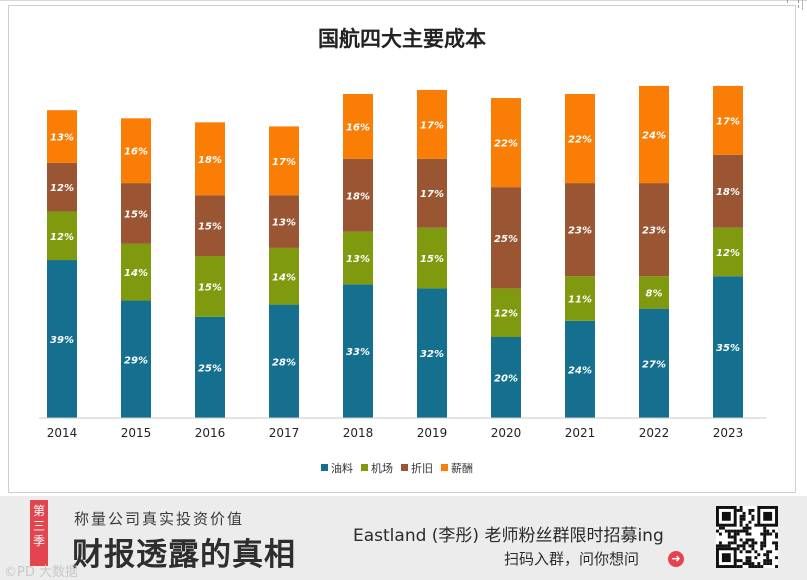  I want to click on x-tick-label: 2023, so click(728, 433).